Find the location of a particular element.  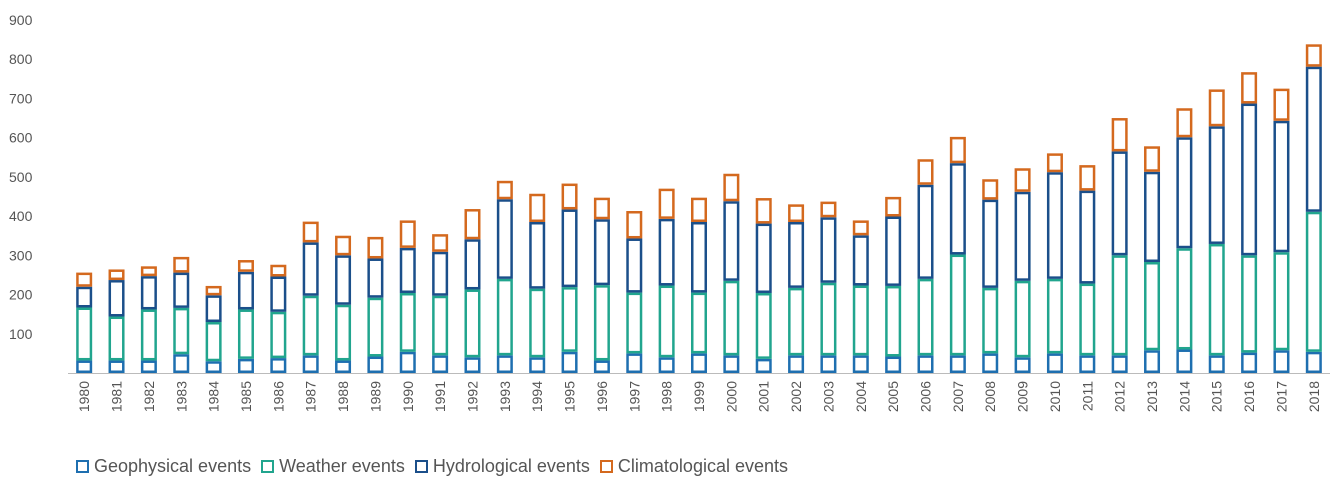

y-tick-label: 600 is located at coordinates (21, 138).